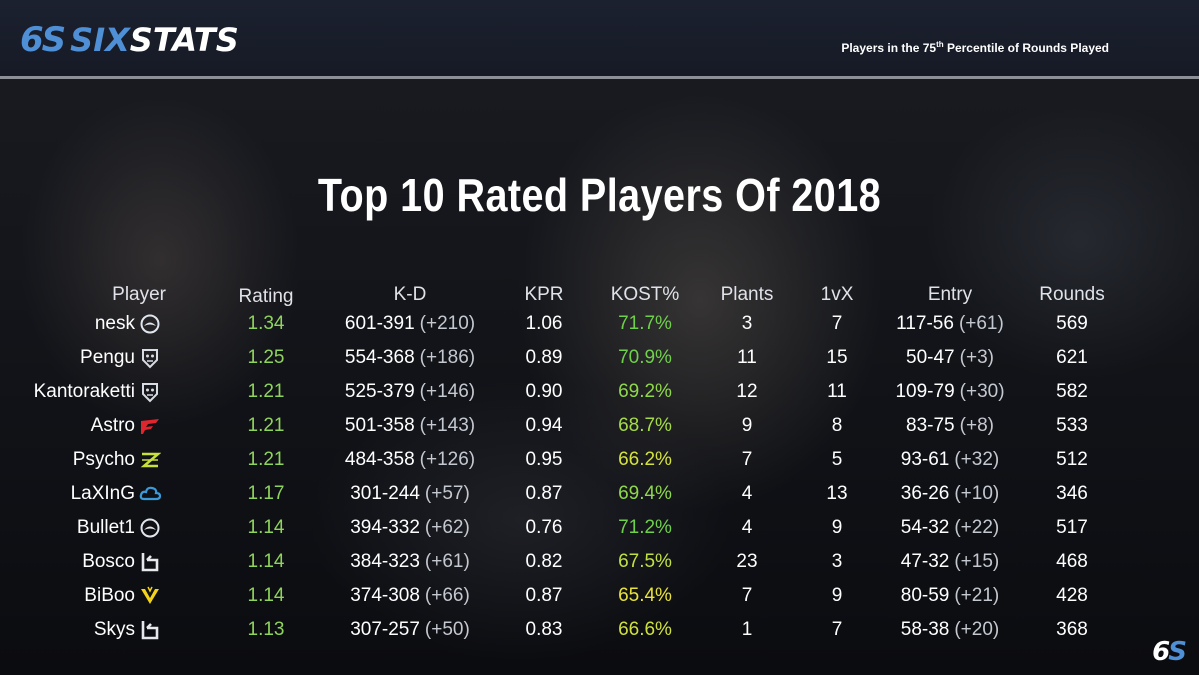 The height and width of the screenshot is (675, 1199). I want to click on entry-cell: 36-26 (+10), so click(950, 494).